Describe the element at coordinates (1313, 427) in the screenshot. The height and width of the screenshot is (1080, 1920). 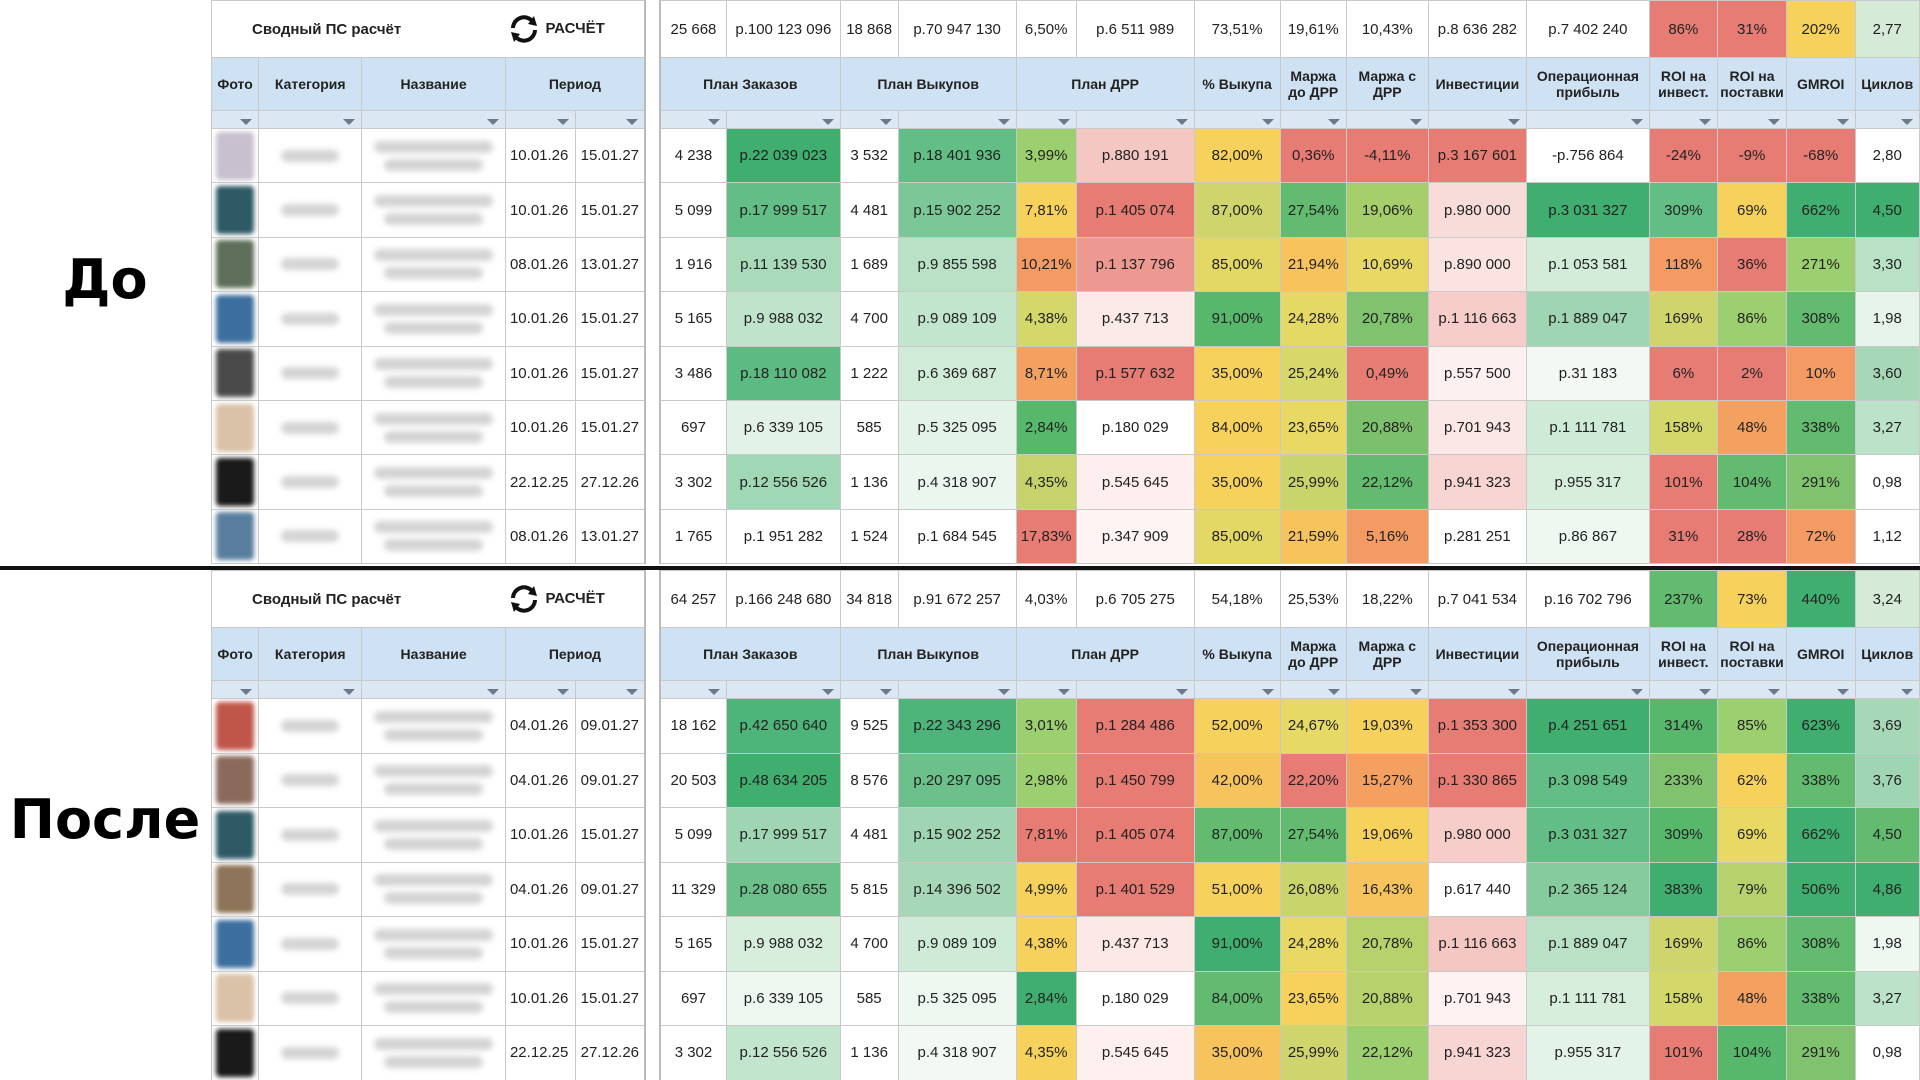
I see `data-cell: 23,65%` at that location.